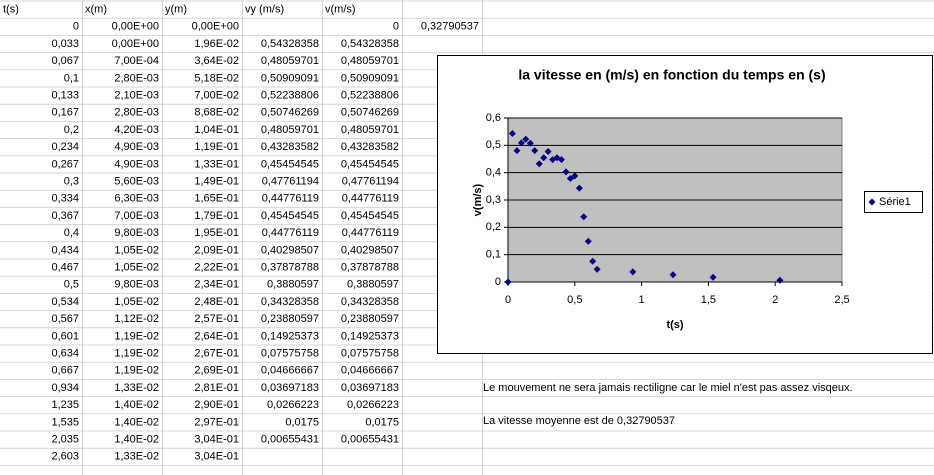  Describe the element at coordinates (450, 27) in the screenshot. I see `cell: 0,32790537` at that location.